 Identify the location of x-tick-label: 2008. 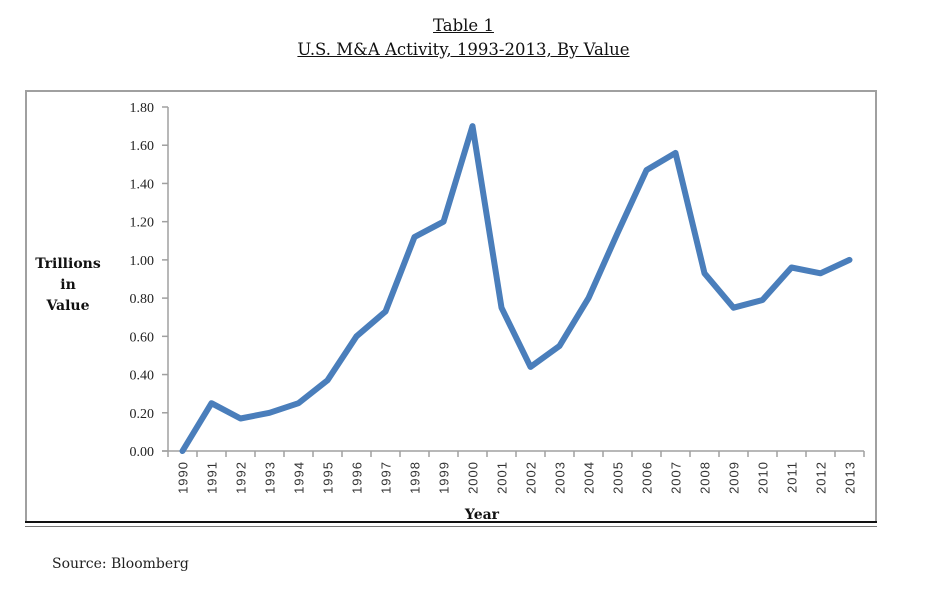
(705, 477).